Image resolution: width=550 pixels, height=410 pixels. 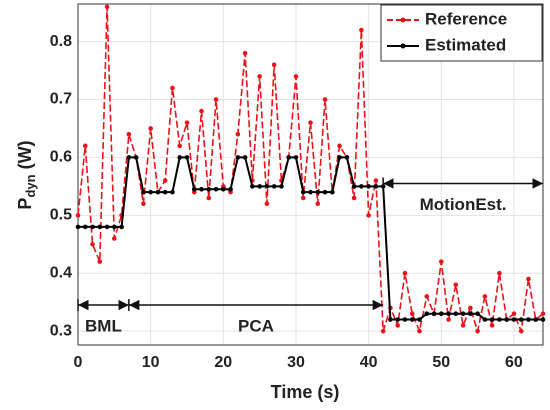 What do you see at coordinates (61, 41) in the screenshot?
I see `y-tick-label: 0.8` at bounding box center [61, 41].